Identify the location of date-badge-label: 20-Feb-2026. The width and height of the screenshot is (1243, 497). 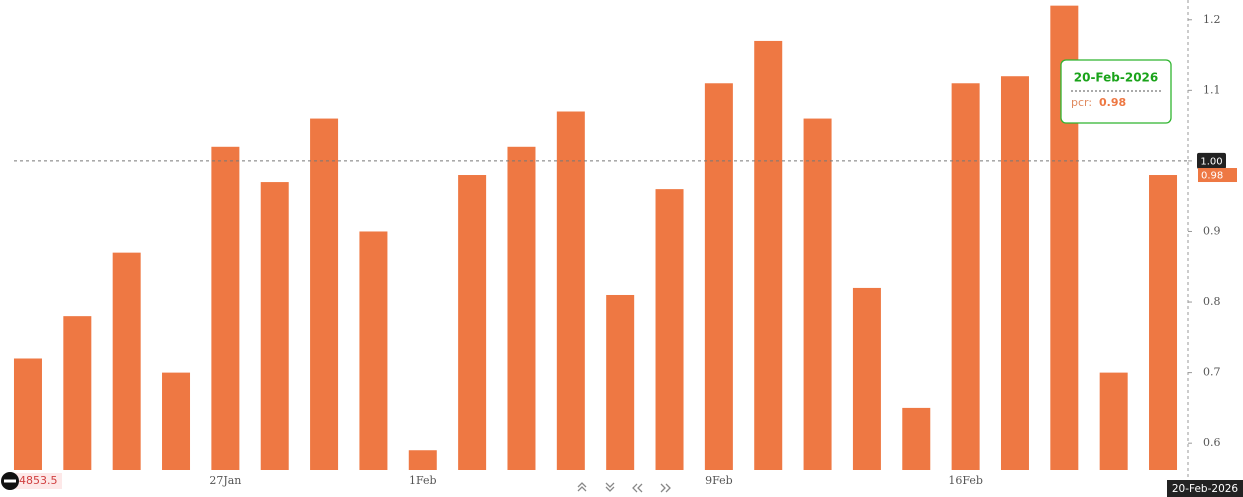
(1205, 489).